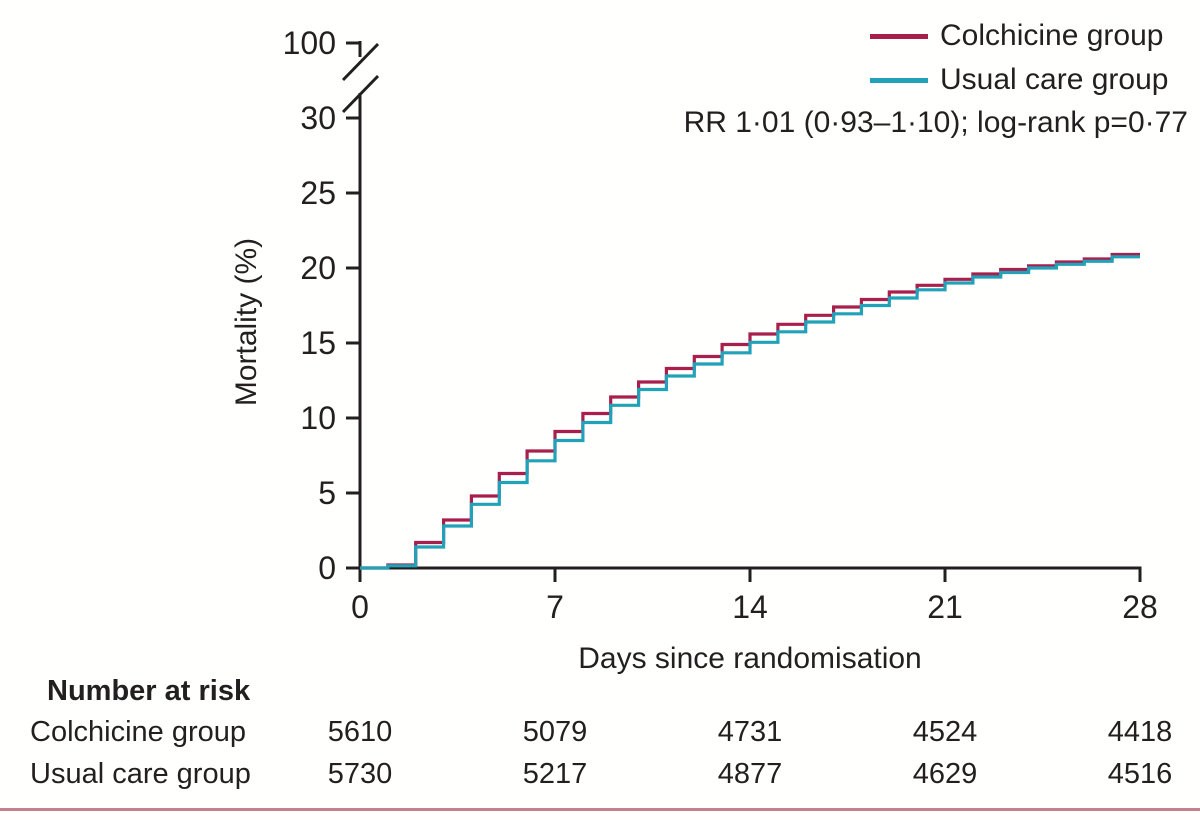  What do you see at coordinates (750, 607) in the screenshot?
I see `x-tick-label: 14` at bounding box center [750, 607].